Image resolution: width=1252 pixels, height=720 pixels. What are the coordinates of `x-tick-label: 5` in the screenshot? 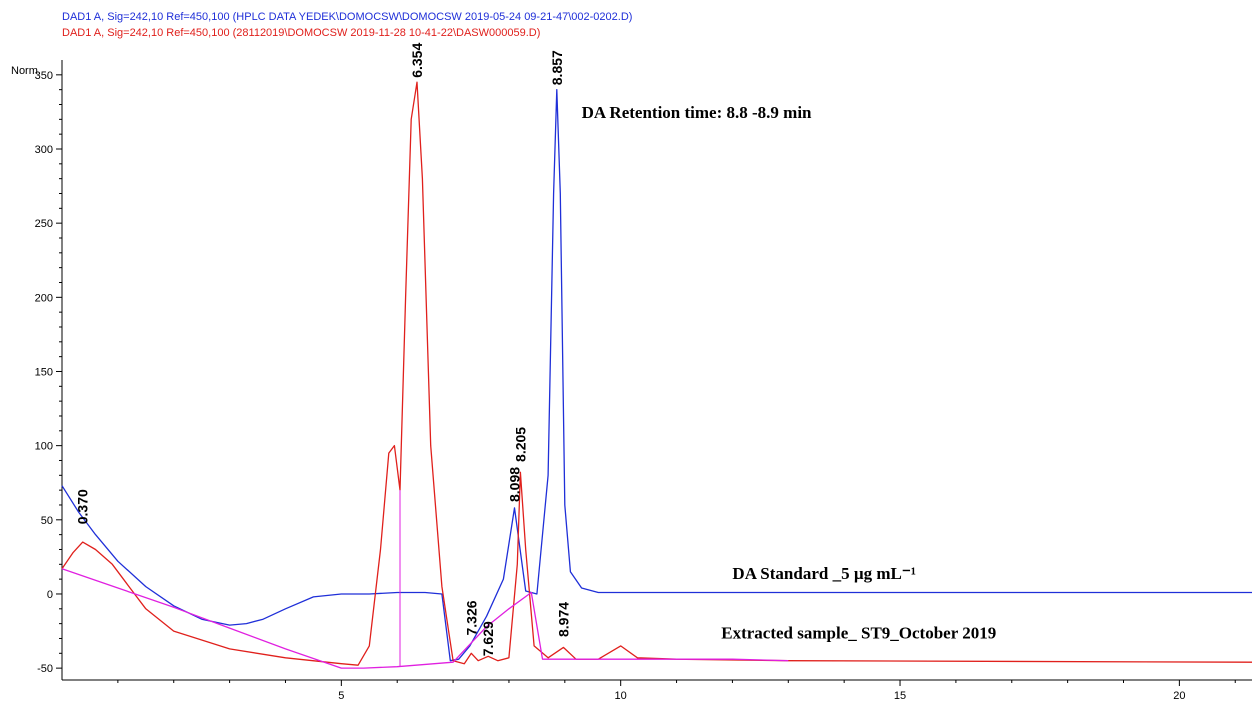 It's located at (341, 696).